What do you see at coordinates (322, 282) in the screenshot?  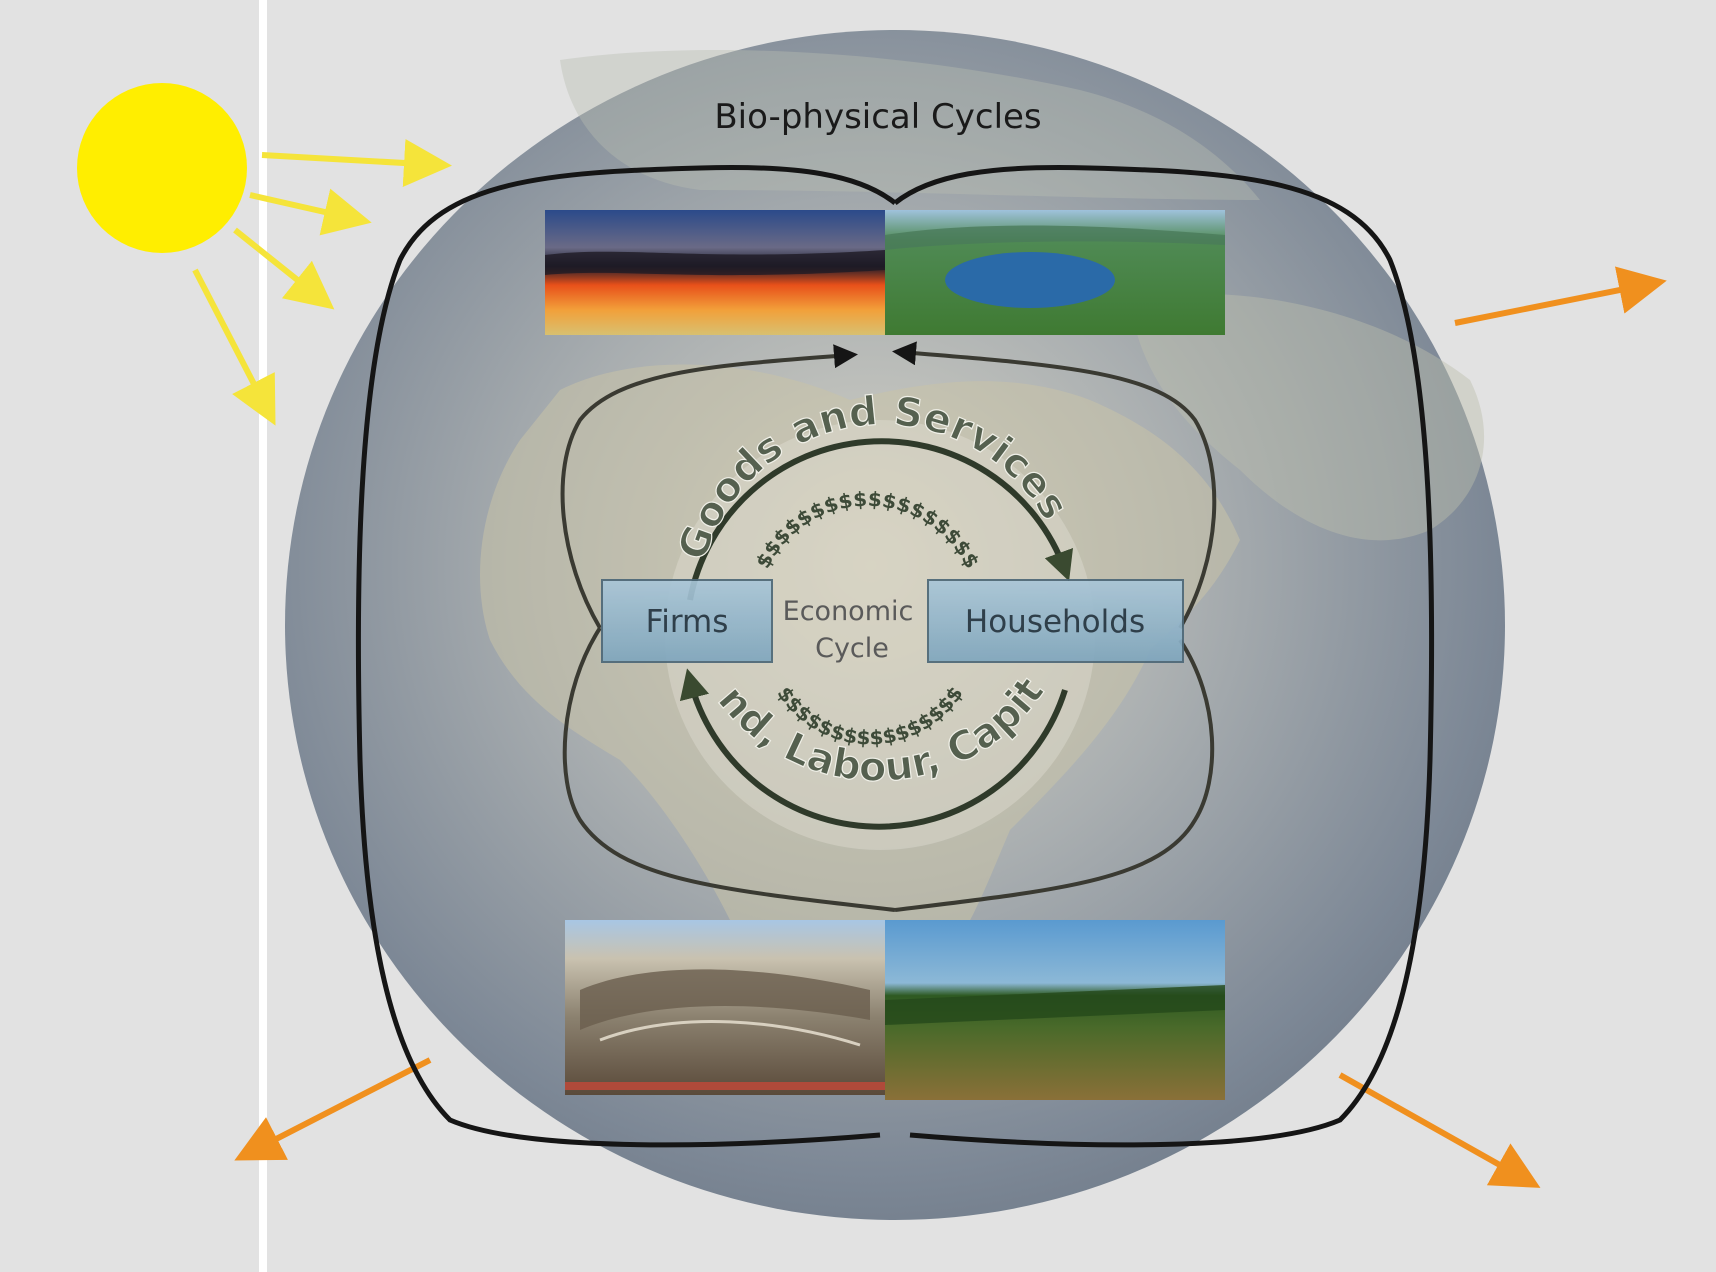 I see `sun-rays` at bounding box center [322, 282].